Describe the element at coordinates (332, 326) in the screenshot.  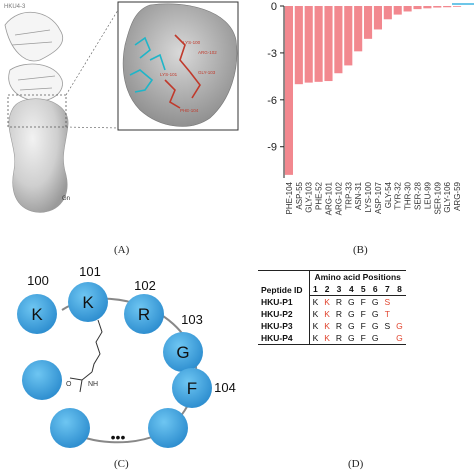
I see `table-row: HKU-P3 K K R G F G S G` at that location.